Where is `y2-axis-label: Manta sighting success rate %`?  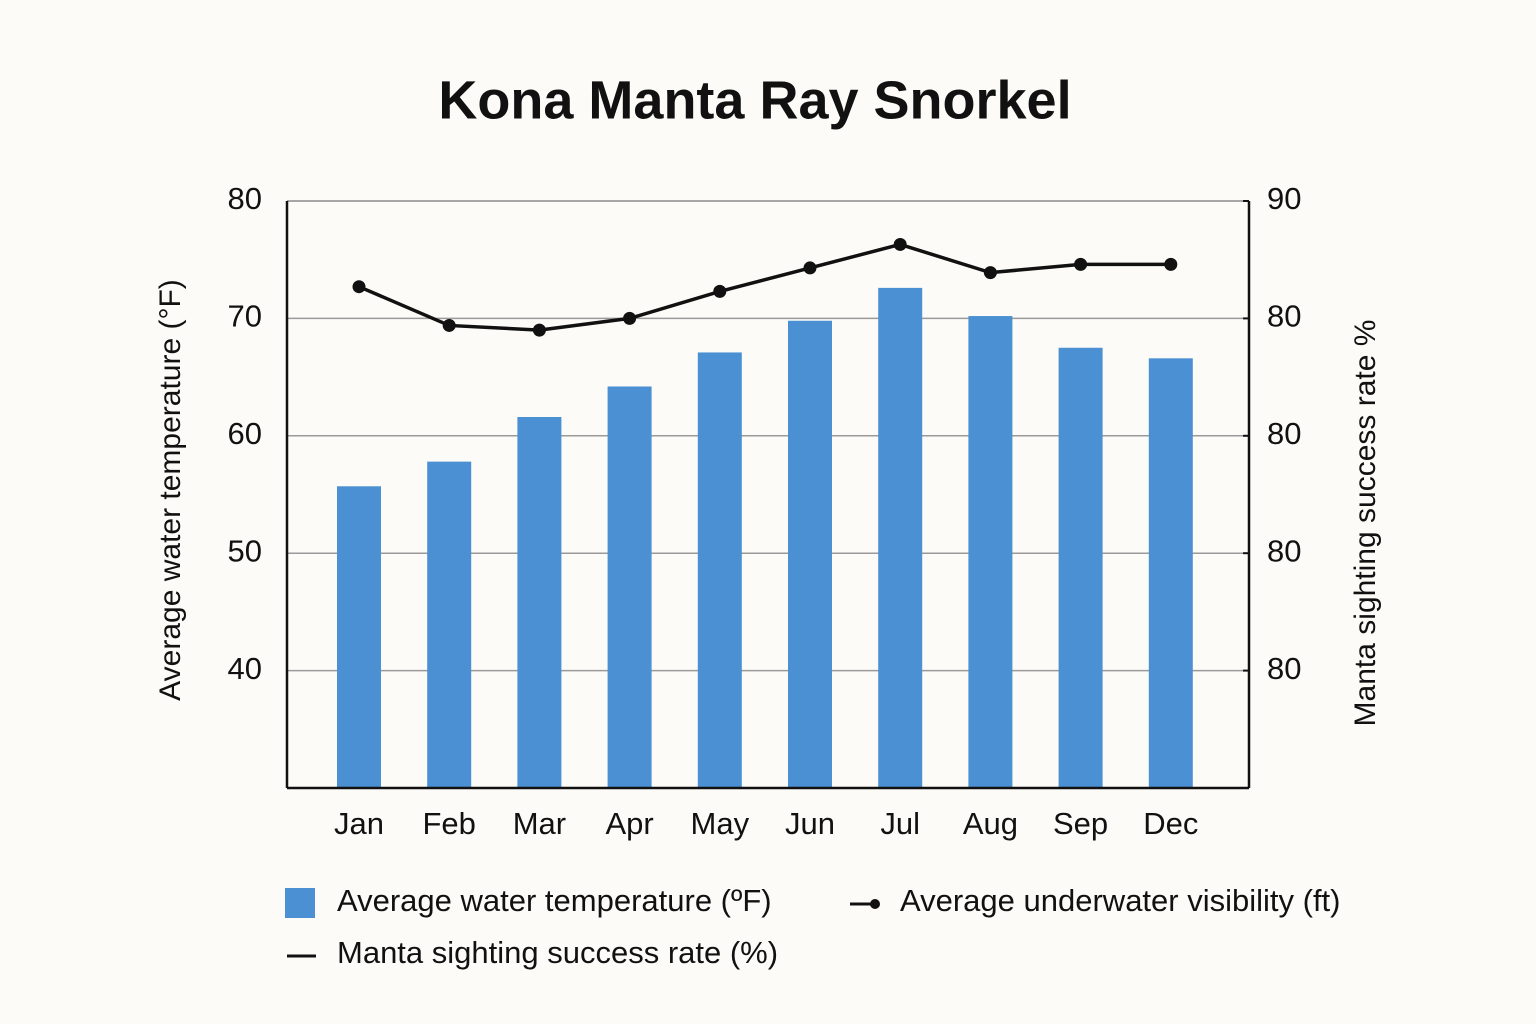
y2-axis-label: Manta sighting success rate % is located at coordinates (1365, 523).